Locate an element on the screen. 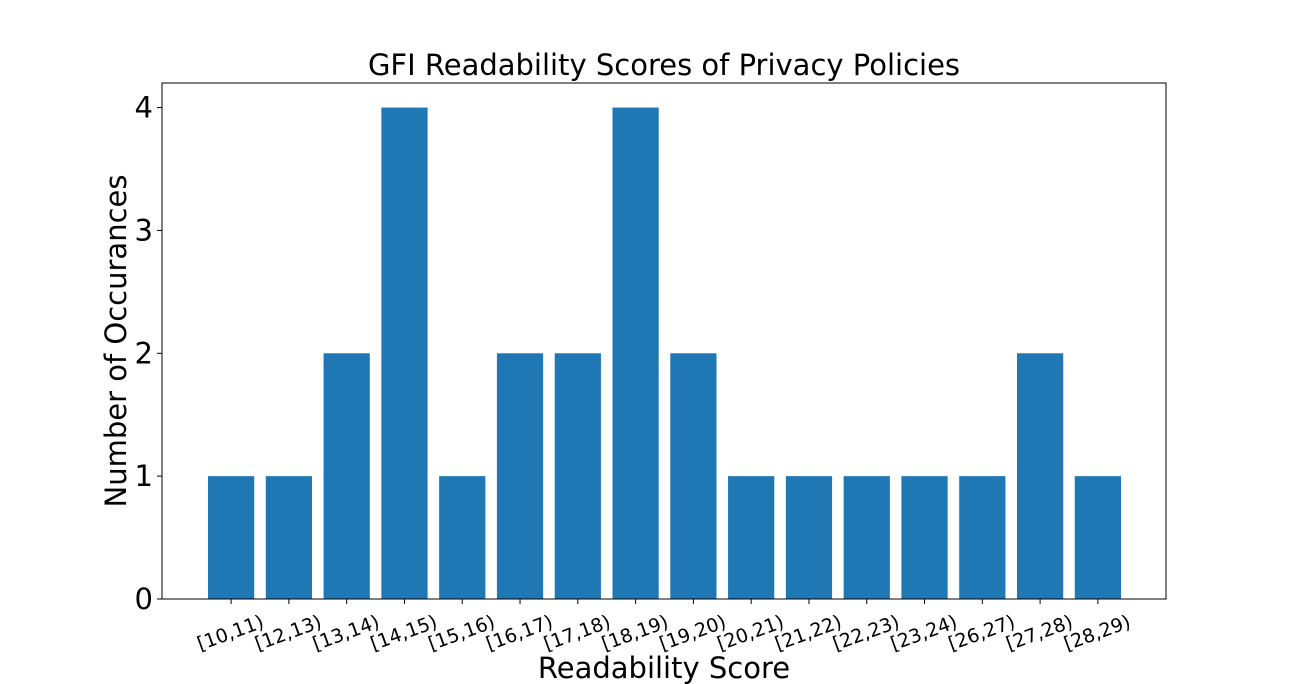 This screenshot has width=1296, height=684. y-tick-label: 0 is located at coordinates (144, 599).